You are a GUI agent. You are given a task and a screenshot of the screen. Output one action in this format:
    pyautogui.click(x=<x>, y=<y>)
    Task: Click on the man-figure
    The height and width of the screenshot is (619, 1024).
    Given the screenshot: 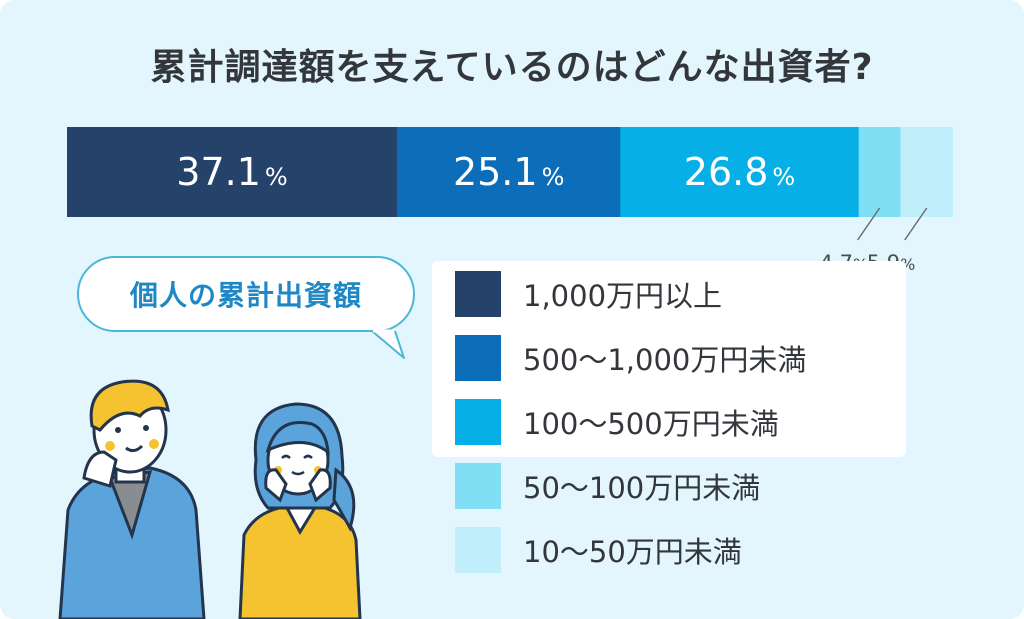 What is the action you would take?
    pyautogui.click(x=132, y=499)
    